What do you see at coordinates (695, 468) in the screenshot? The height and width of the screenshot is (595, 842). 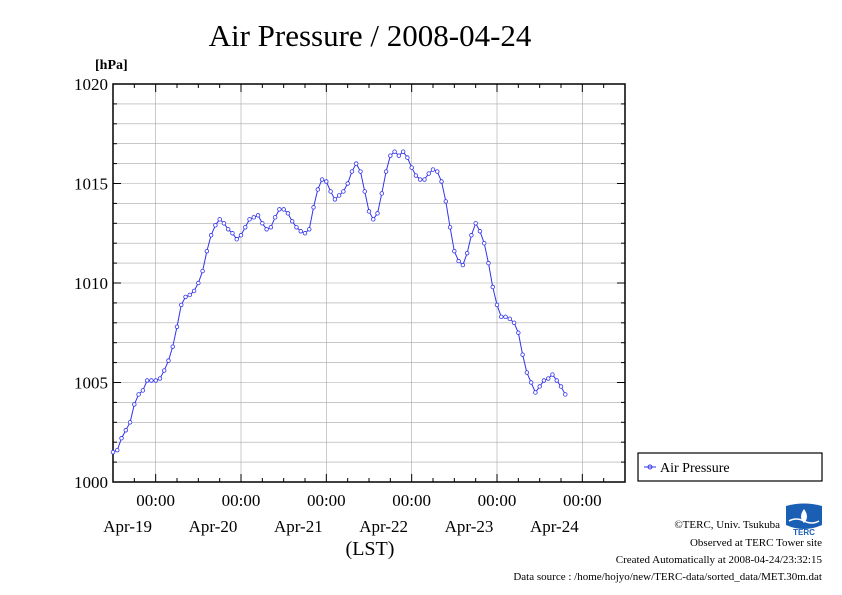 I see `legend-label: Air Pressure` at bounding box center [695, 468].